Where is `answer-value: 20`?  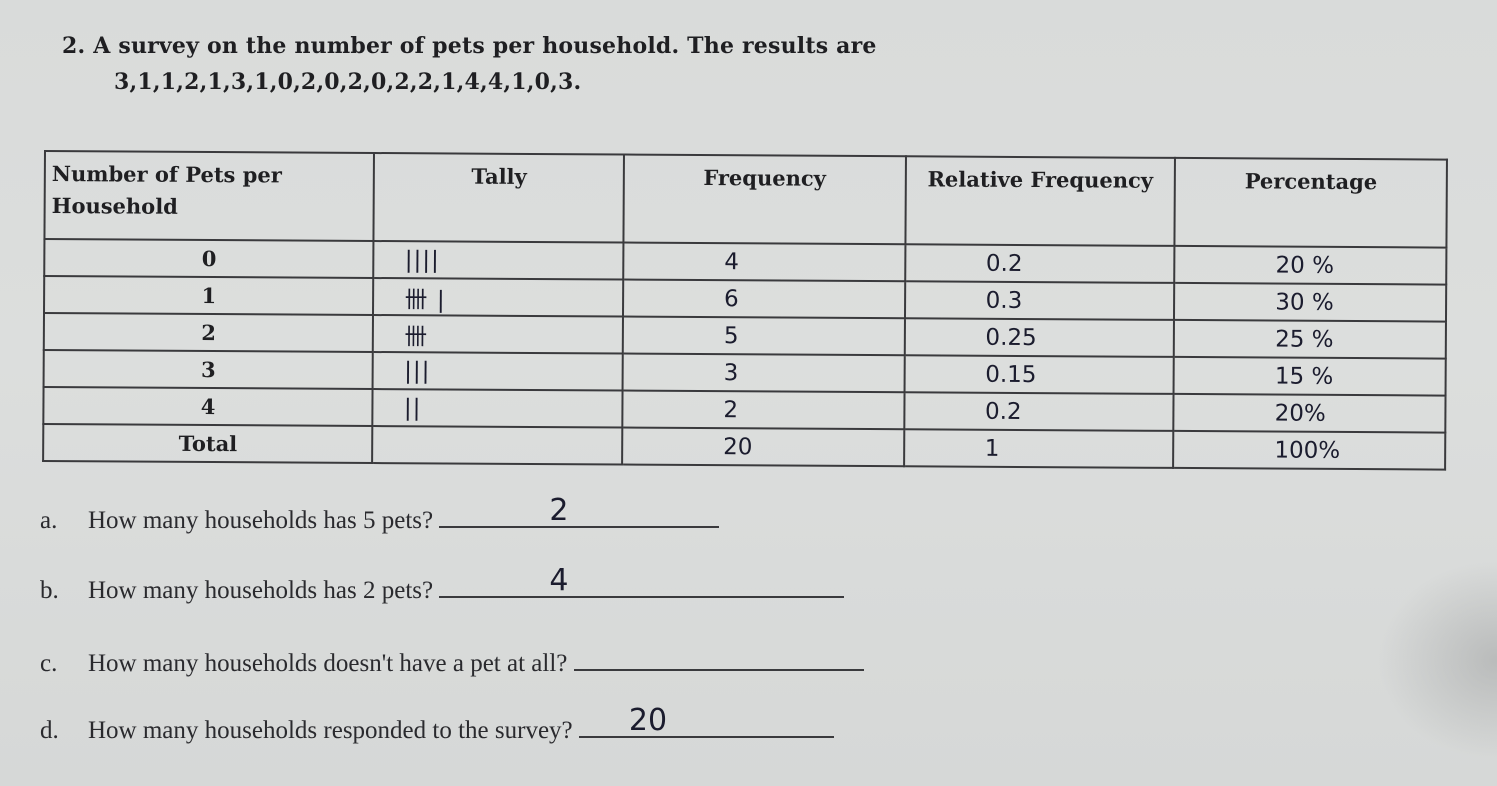
answer-value: 20 is located at coordinates (648, 720).